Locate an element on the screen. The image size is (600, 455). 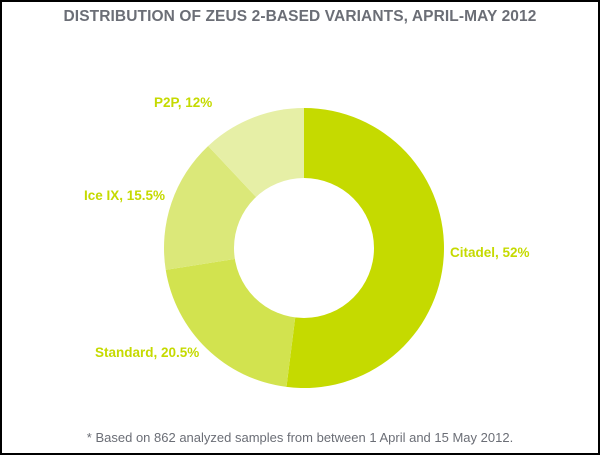
label-ice-ix: Ice IX, 15.5% is located at coordinates (125, 195).